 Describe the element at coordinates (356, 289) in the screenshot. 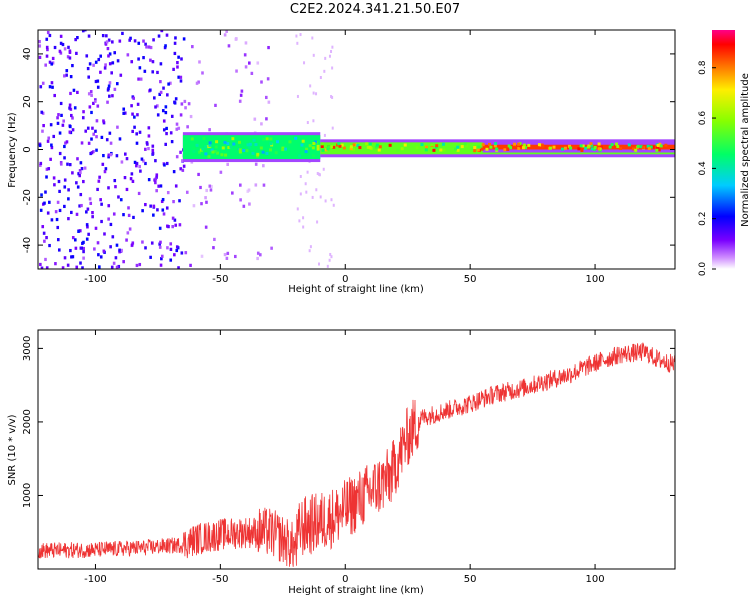

I see `spectrogram-x-label: Height of straight line (km)` at that location.